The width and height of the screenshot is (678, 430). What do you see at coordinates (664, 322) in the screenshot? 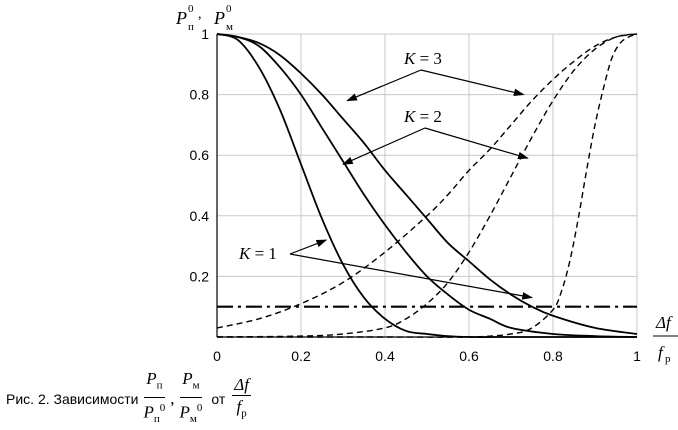
I see `x-label-num: Δf` at bounding box center [664, 322].